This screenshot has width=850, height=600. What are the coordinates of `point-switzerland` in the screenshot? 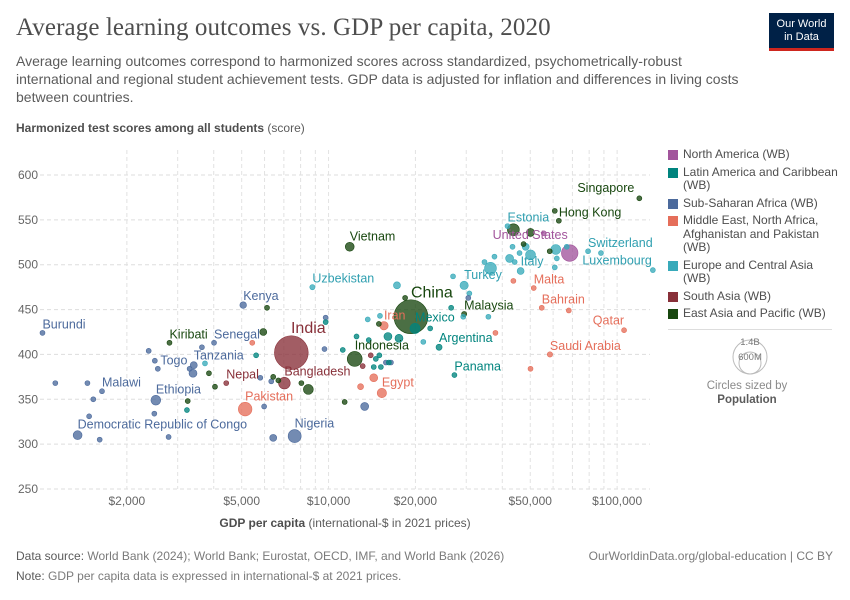 It's located at (588, 251).